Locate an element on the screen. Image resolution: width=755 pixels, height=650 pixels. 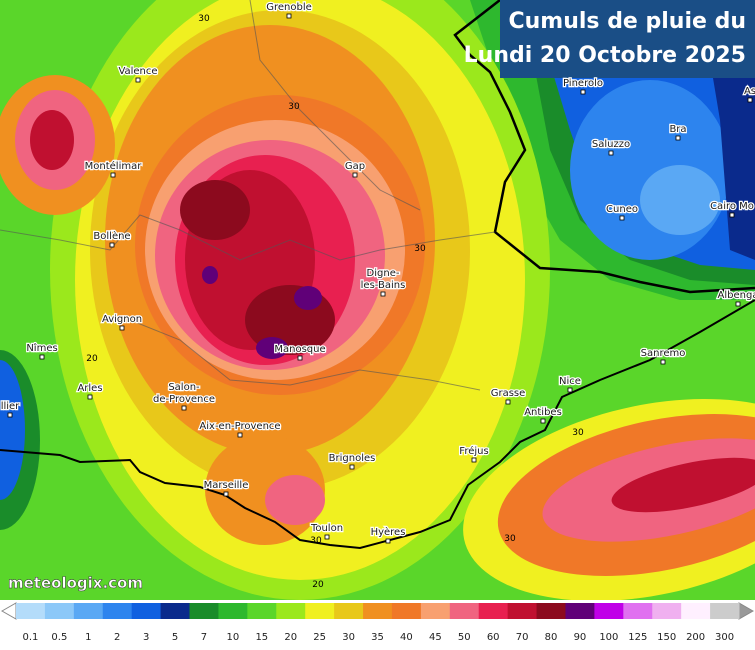
legend-label: 60 is located at coordinates (493, 637).